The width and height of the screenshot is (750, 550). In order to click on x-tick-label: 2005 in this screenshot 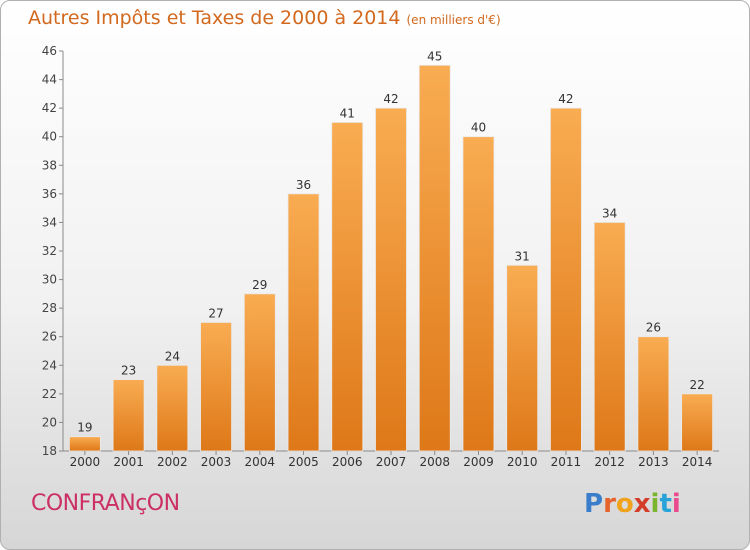, I will do `click(303, 462)`.